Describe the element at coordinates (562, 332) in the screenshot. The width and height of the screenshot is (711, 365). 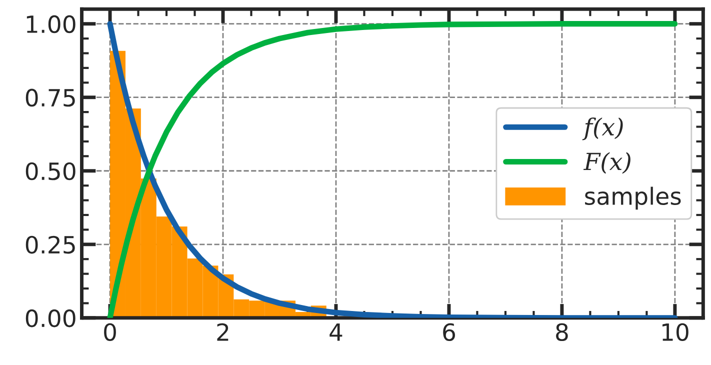
I see `x-tick-label: 8` at that location.